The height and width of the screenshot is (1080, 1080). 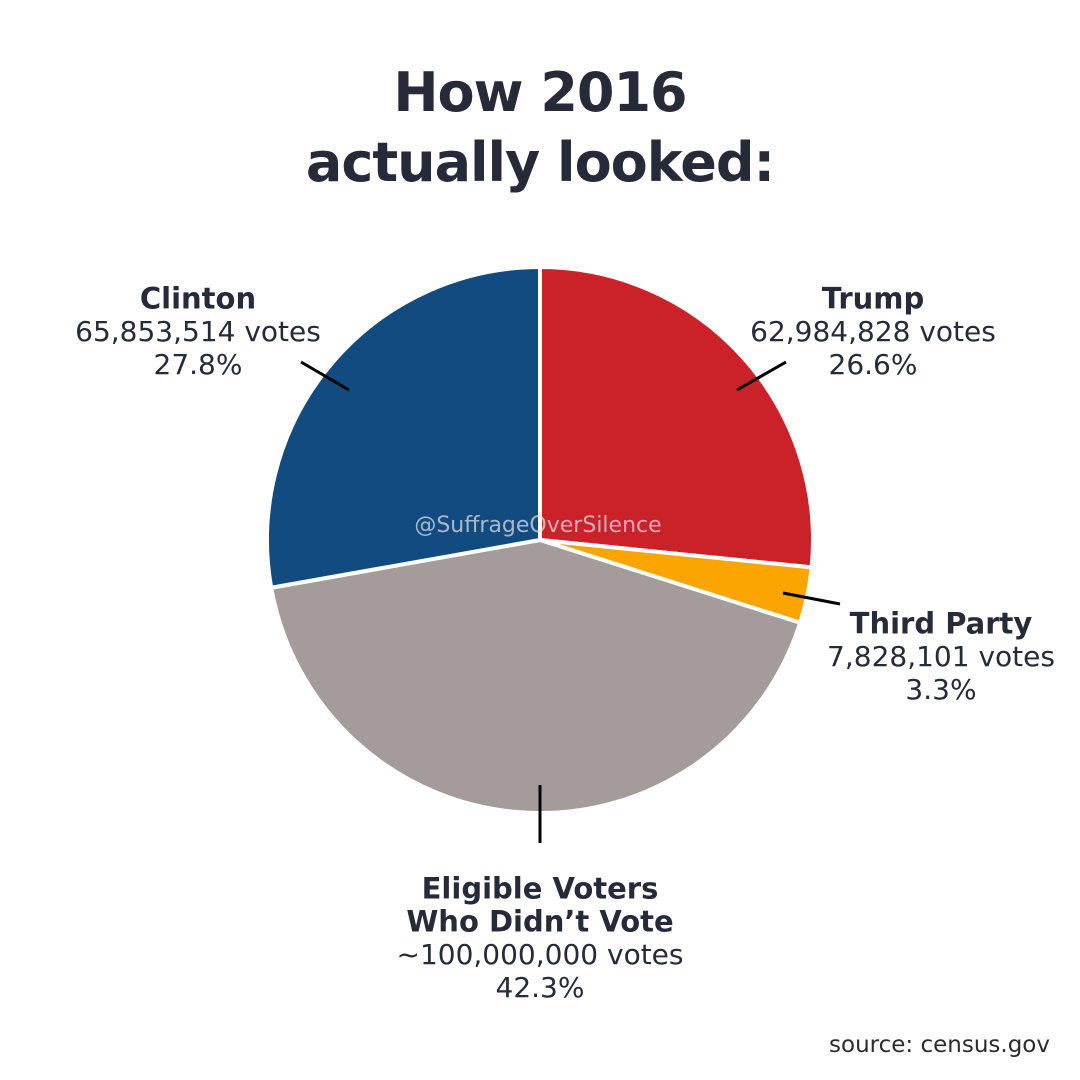 I want to click on slice-label-name-3-0: Clinton, so click(x=198, y=299).